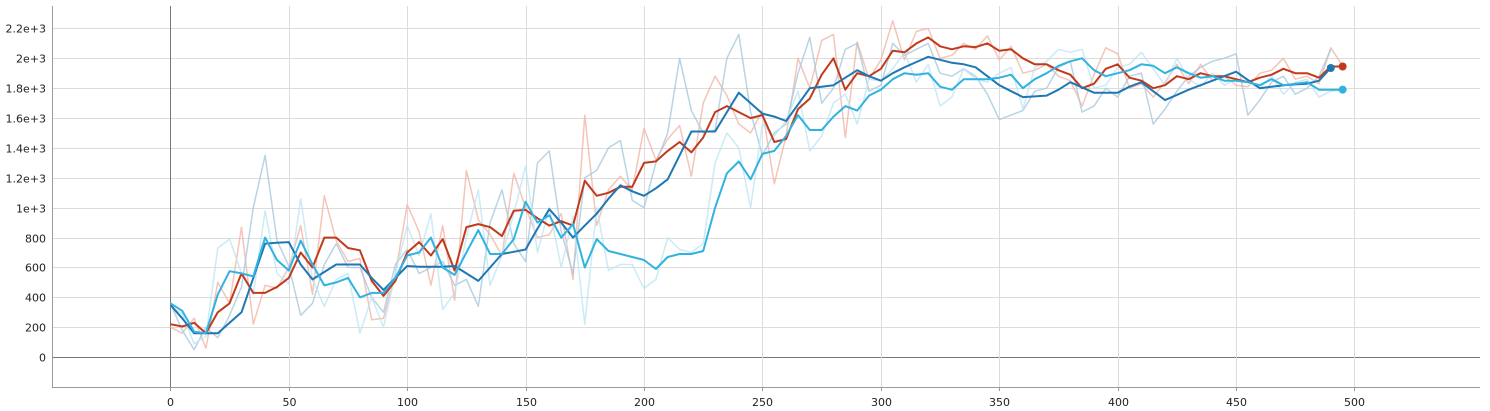 This screenshot has width=1490, height=411. Describe the element at coordinates (762, 402) in the screenshot. I see `x-tick-label: 250` at that location.